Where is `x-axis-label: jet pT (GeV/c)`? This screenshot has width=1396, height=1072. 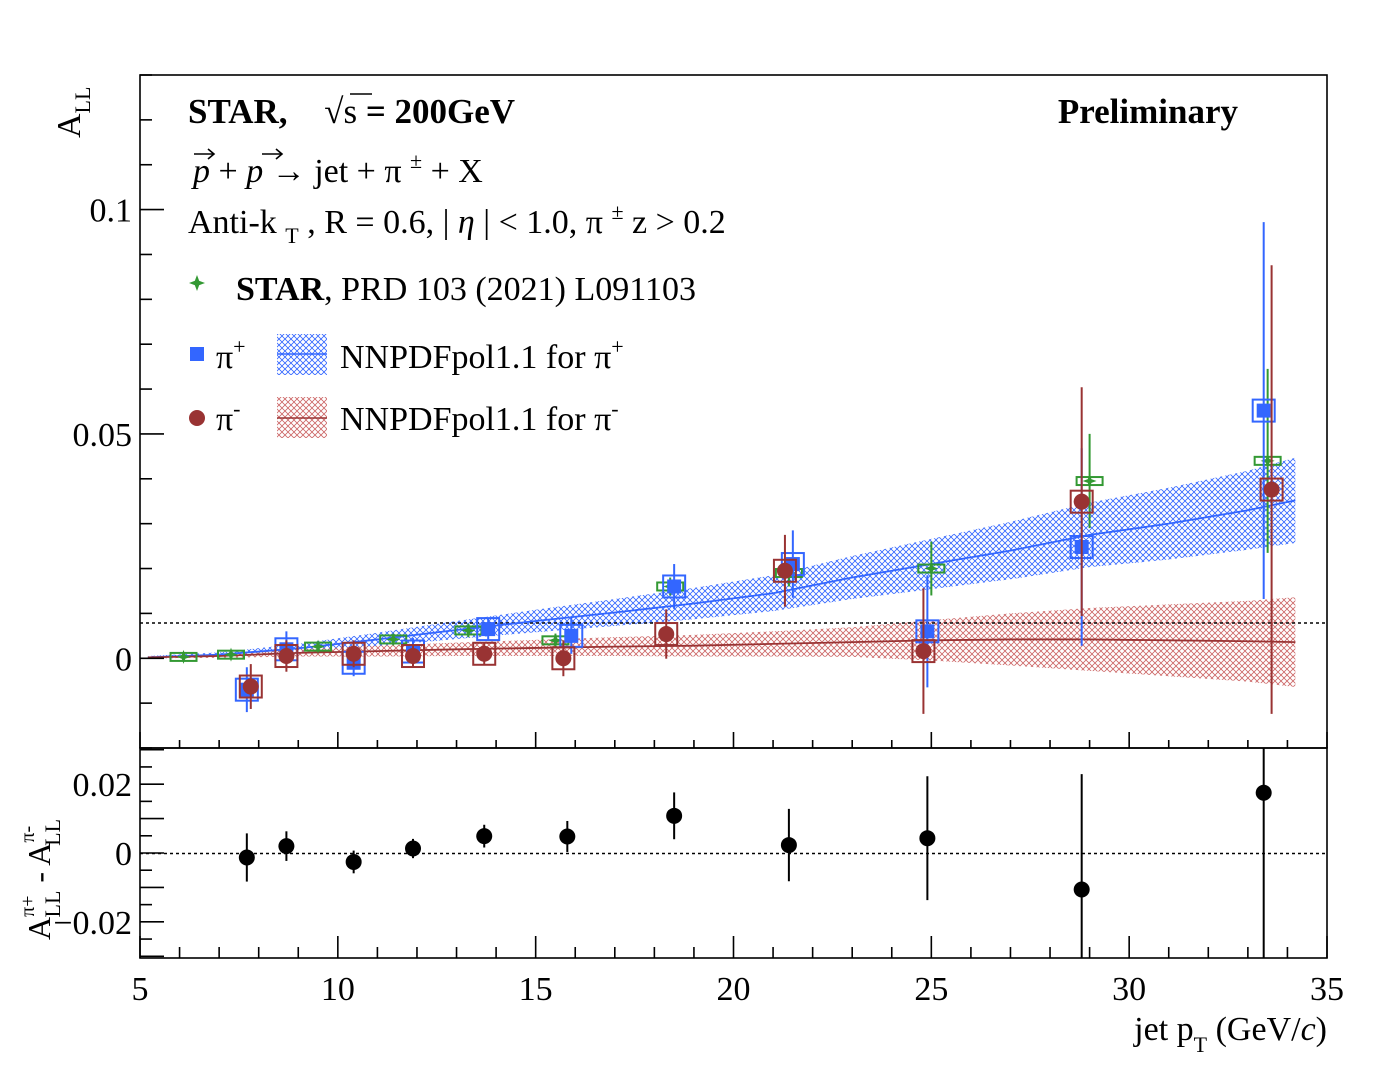
x-axis-label: jet pT (GeV/c) is located at coordinates (1230, 1034).